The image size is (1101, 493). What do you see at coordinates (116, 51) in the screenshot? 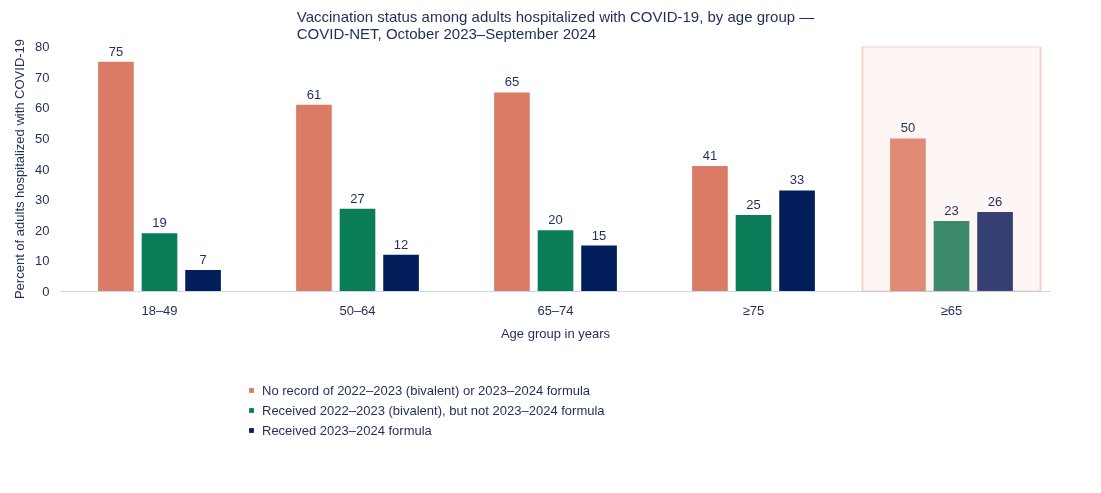
I see `data-label: 75` at bounding box center [116, 51].